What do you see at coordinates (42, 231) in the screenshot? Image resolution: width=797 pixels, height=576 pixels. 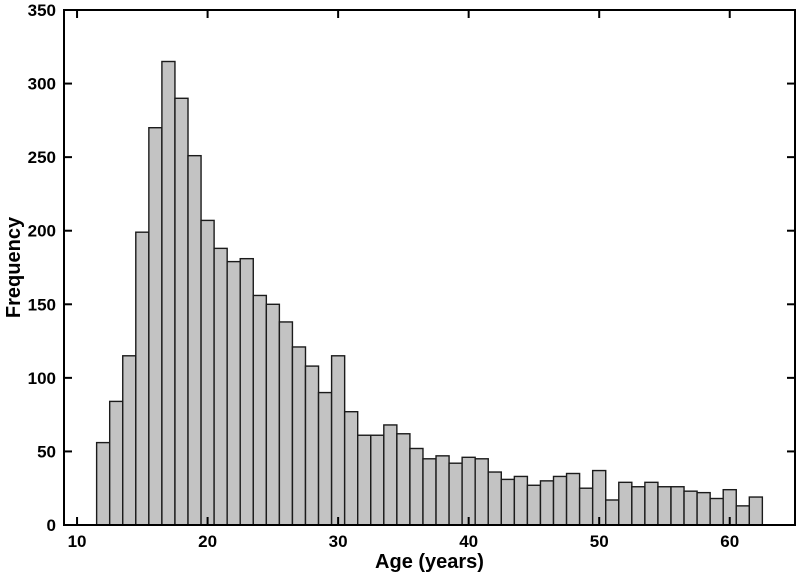 I see `y-tick-label: 200` at bounding box center [42, 231].